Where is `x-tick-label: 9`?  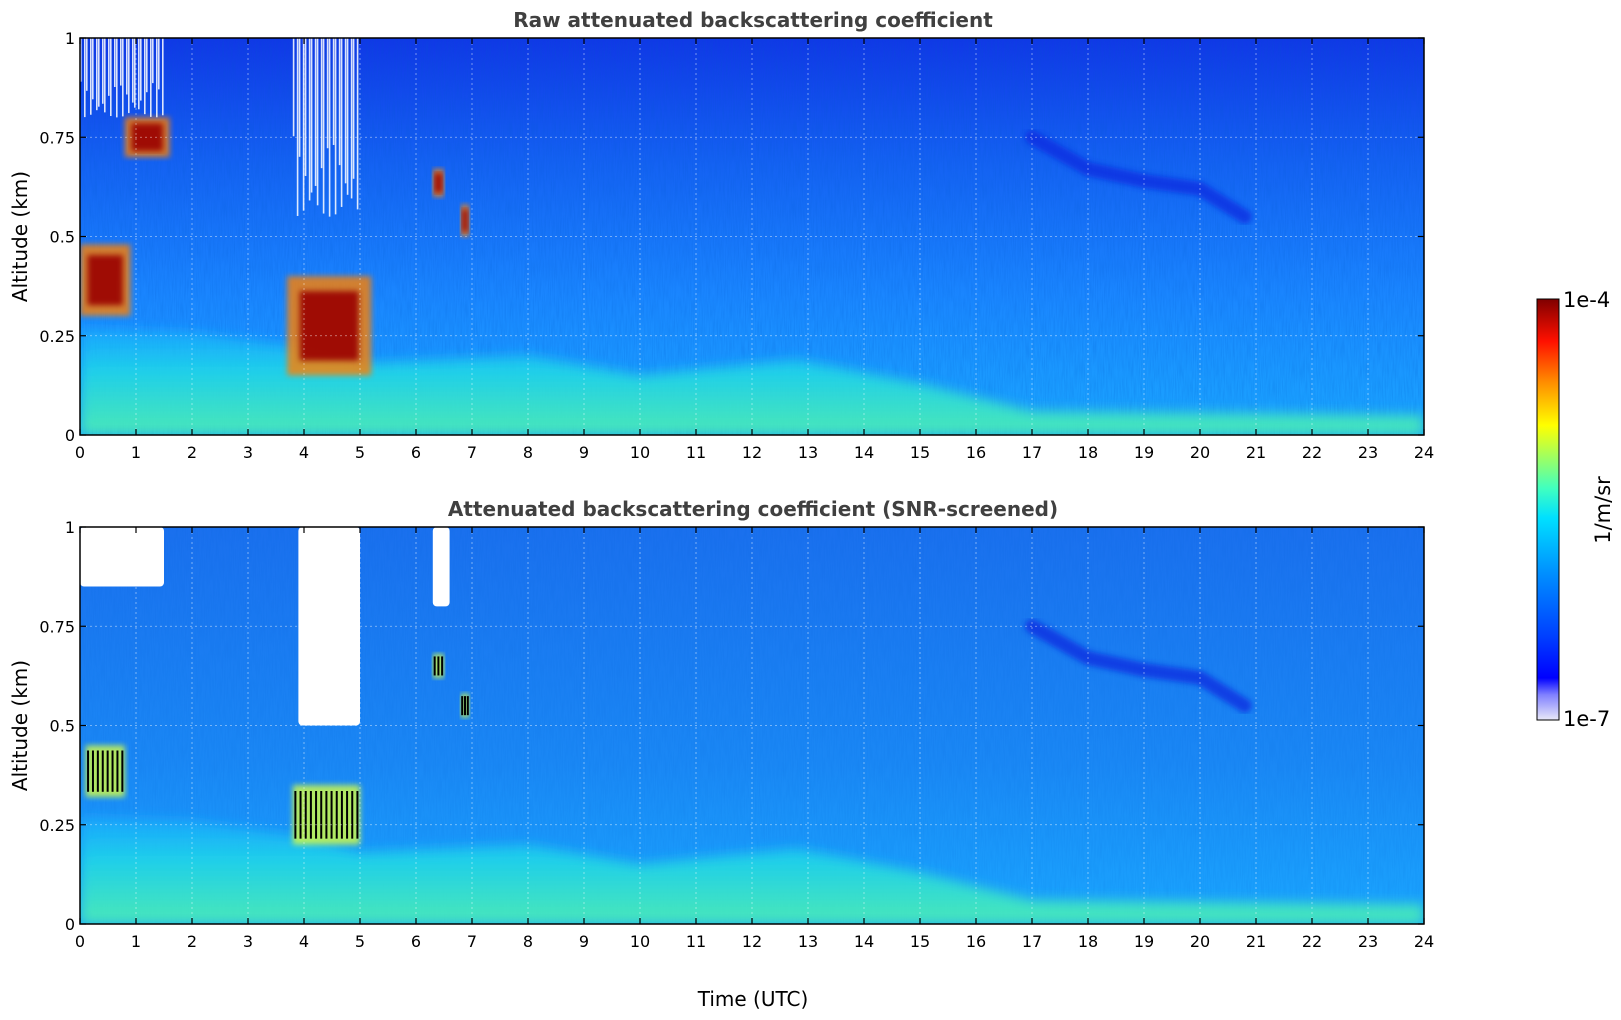
x-tick-label: 9 is located at coordinates (584, 452).